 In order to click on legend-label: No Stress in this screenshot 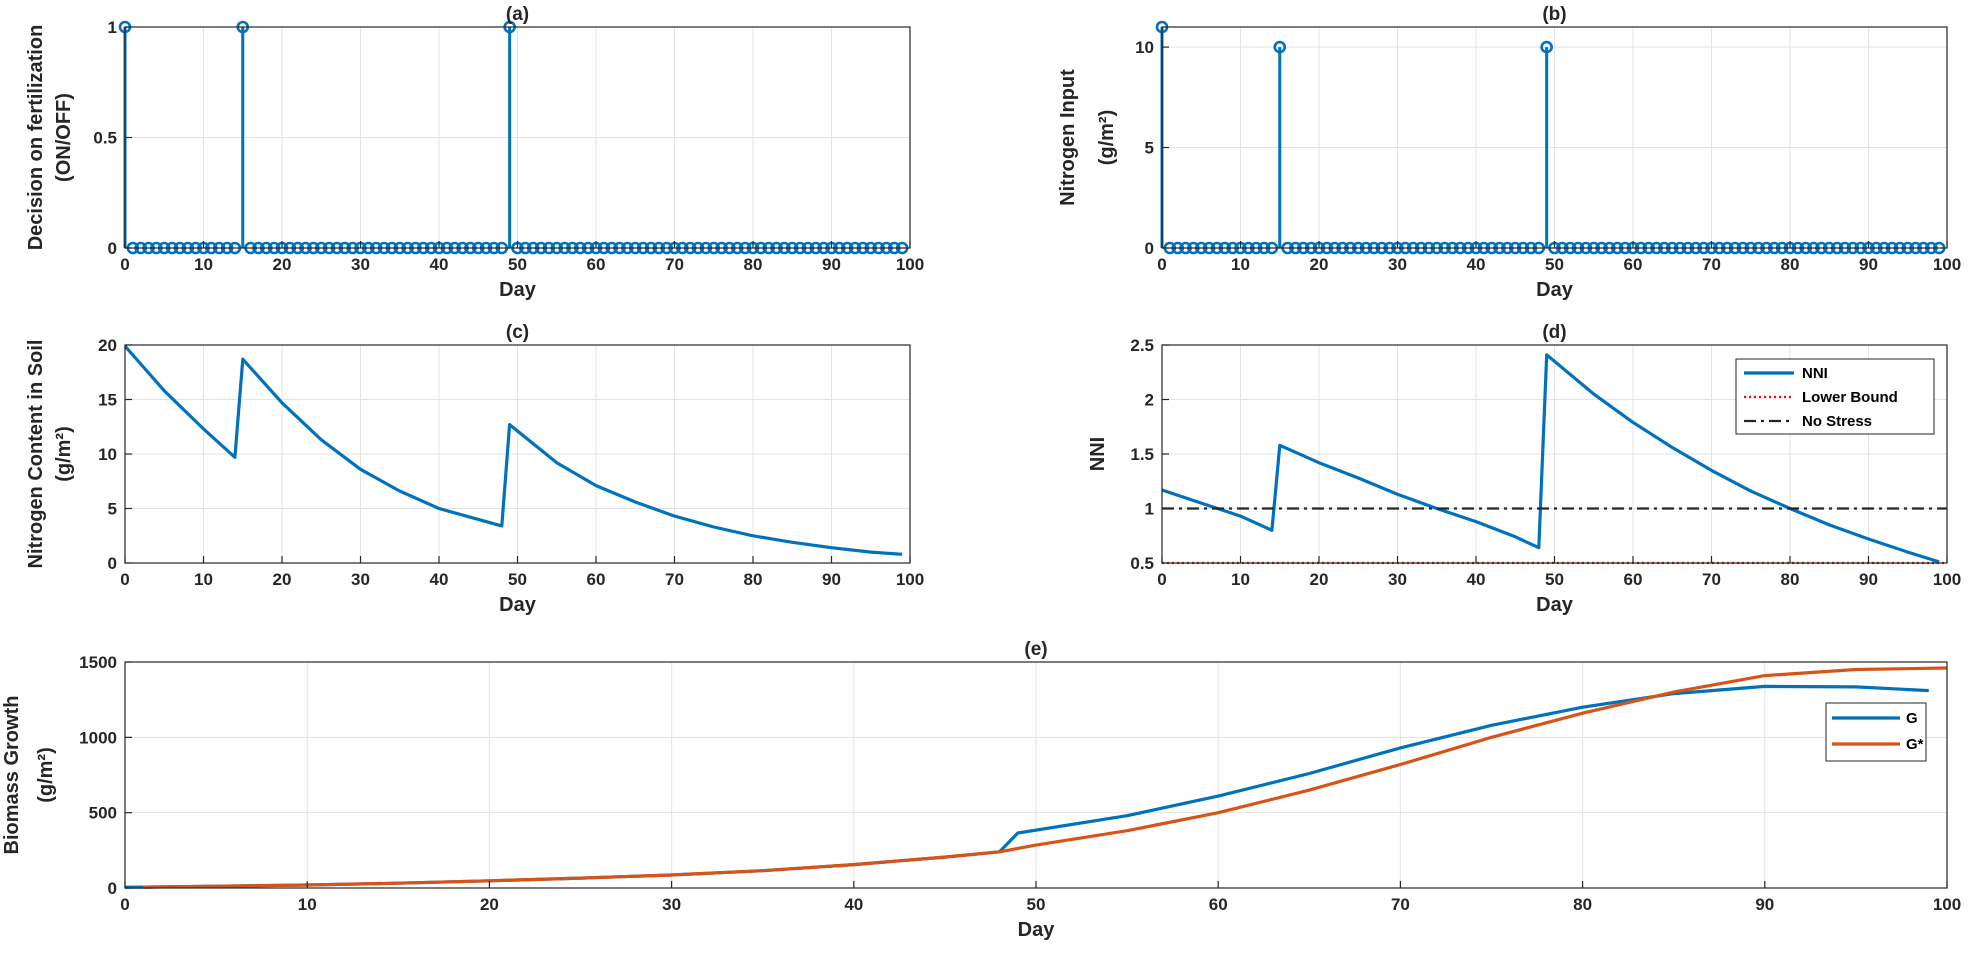, I will do `click(1837, 421)`.